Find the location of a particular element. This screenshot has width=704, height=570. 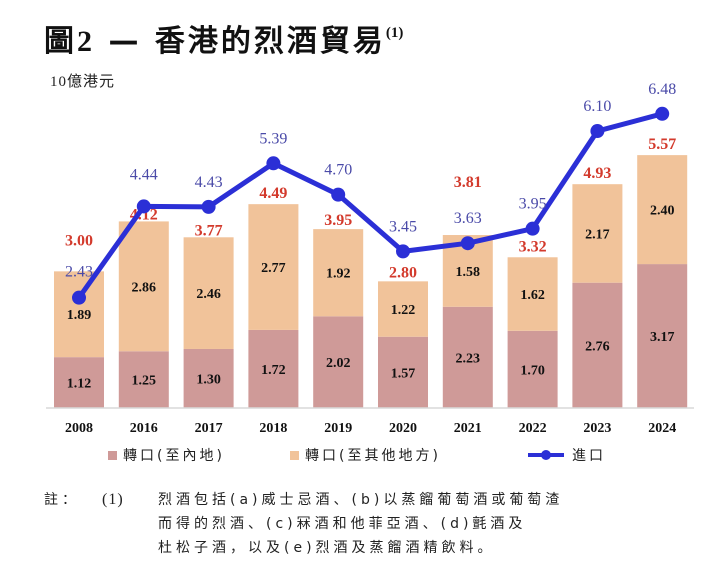

total-label: 3.81 is located at coordinates (468, 182).